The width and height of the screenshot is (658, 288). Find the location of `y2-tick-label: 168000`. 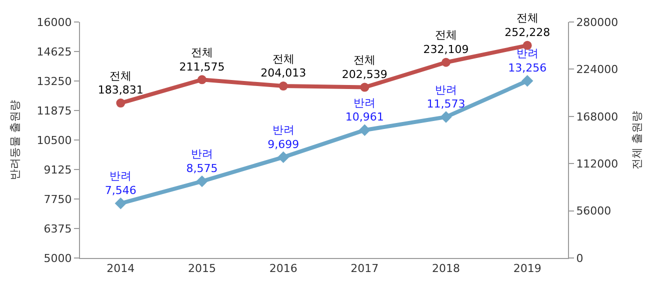

y2-tick-label: 168000 is located at coordinates (597, 117).